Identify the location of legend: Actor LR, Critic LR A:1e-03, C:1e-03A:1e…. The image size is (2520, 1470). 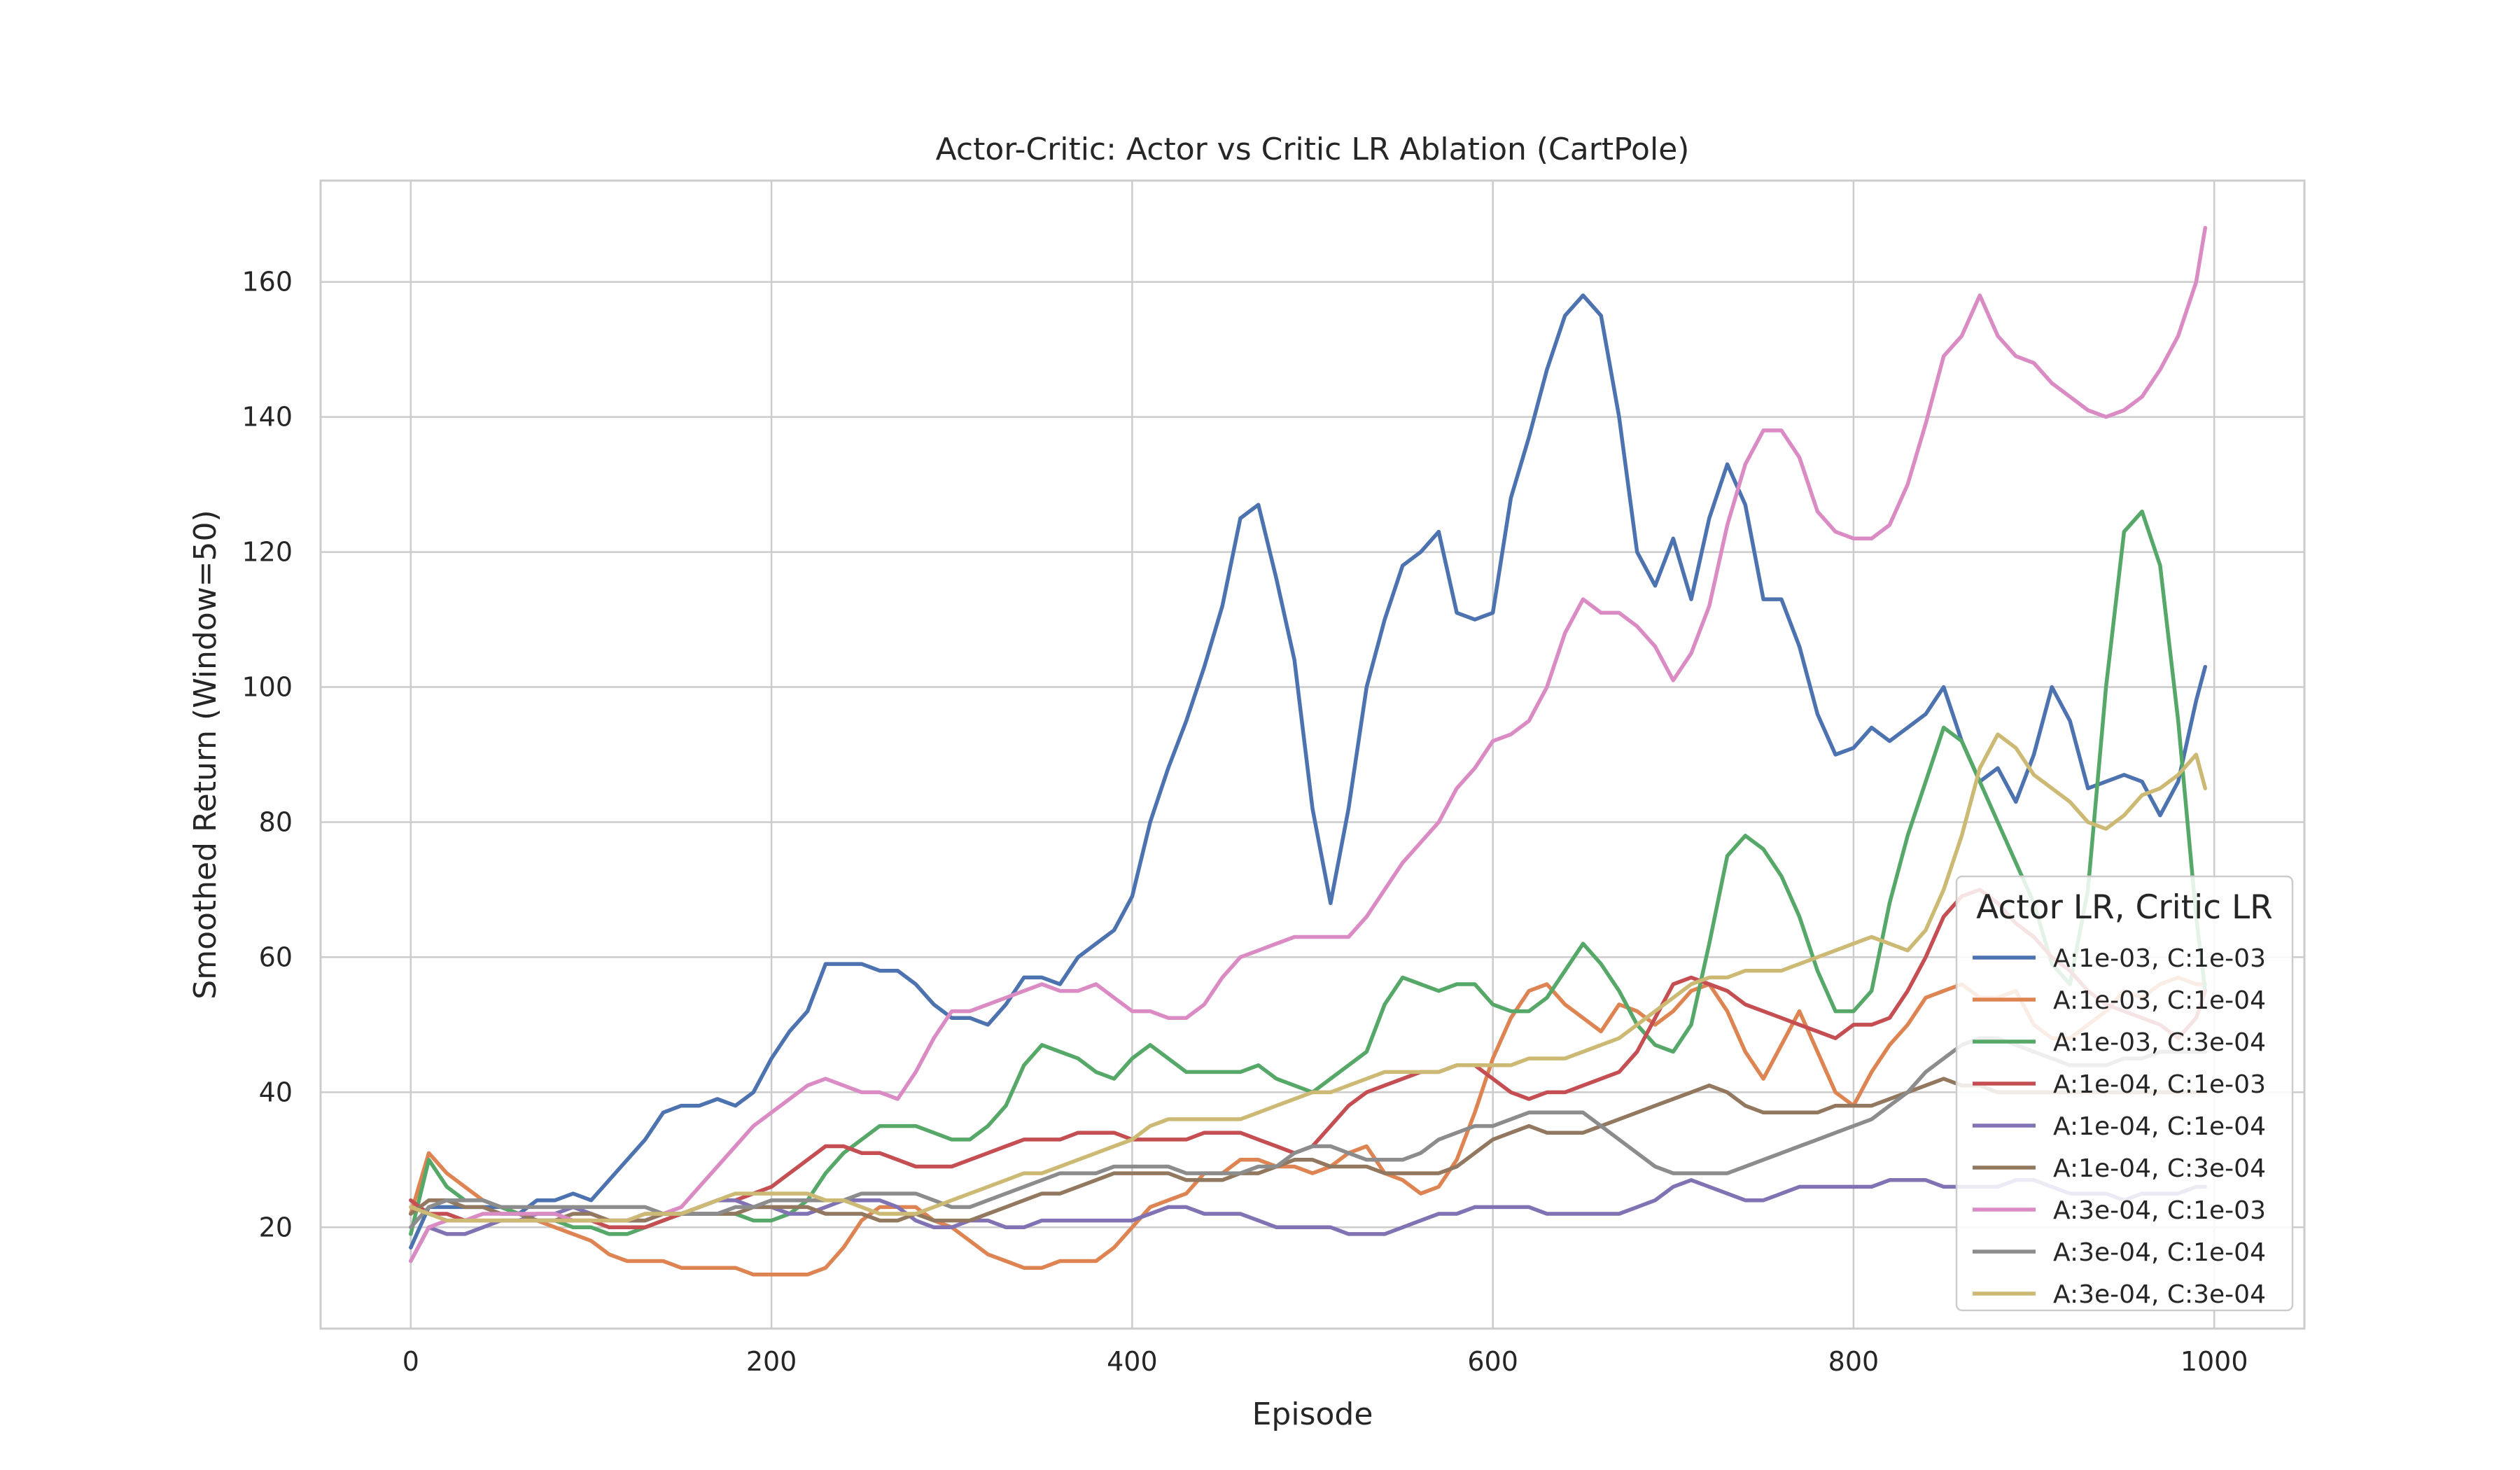
(2124, 1093).